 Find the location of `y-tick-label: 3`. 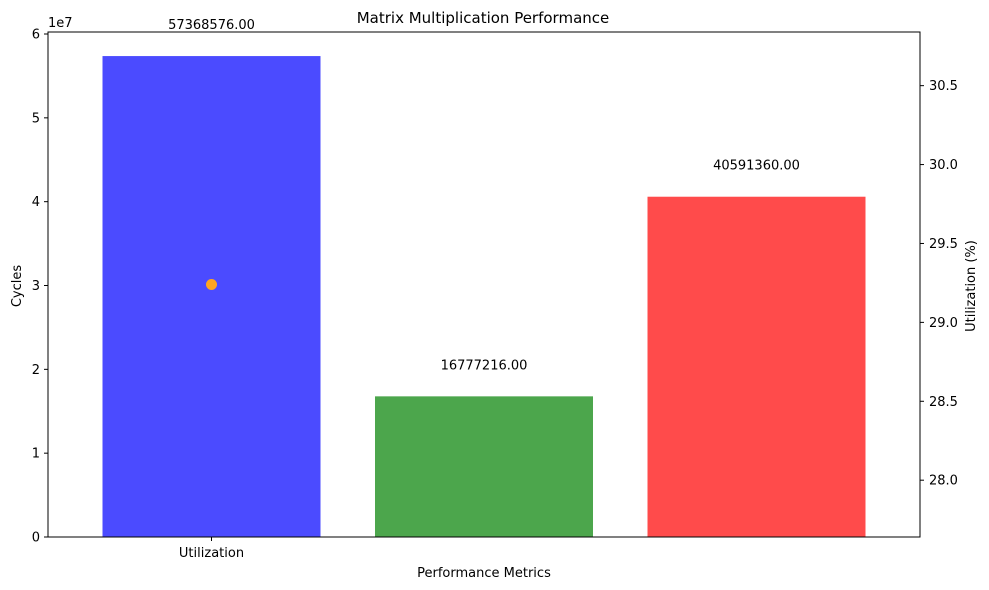

y-tick-label: 3 is located at coordinates (36, 286).